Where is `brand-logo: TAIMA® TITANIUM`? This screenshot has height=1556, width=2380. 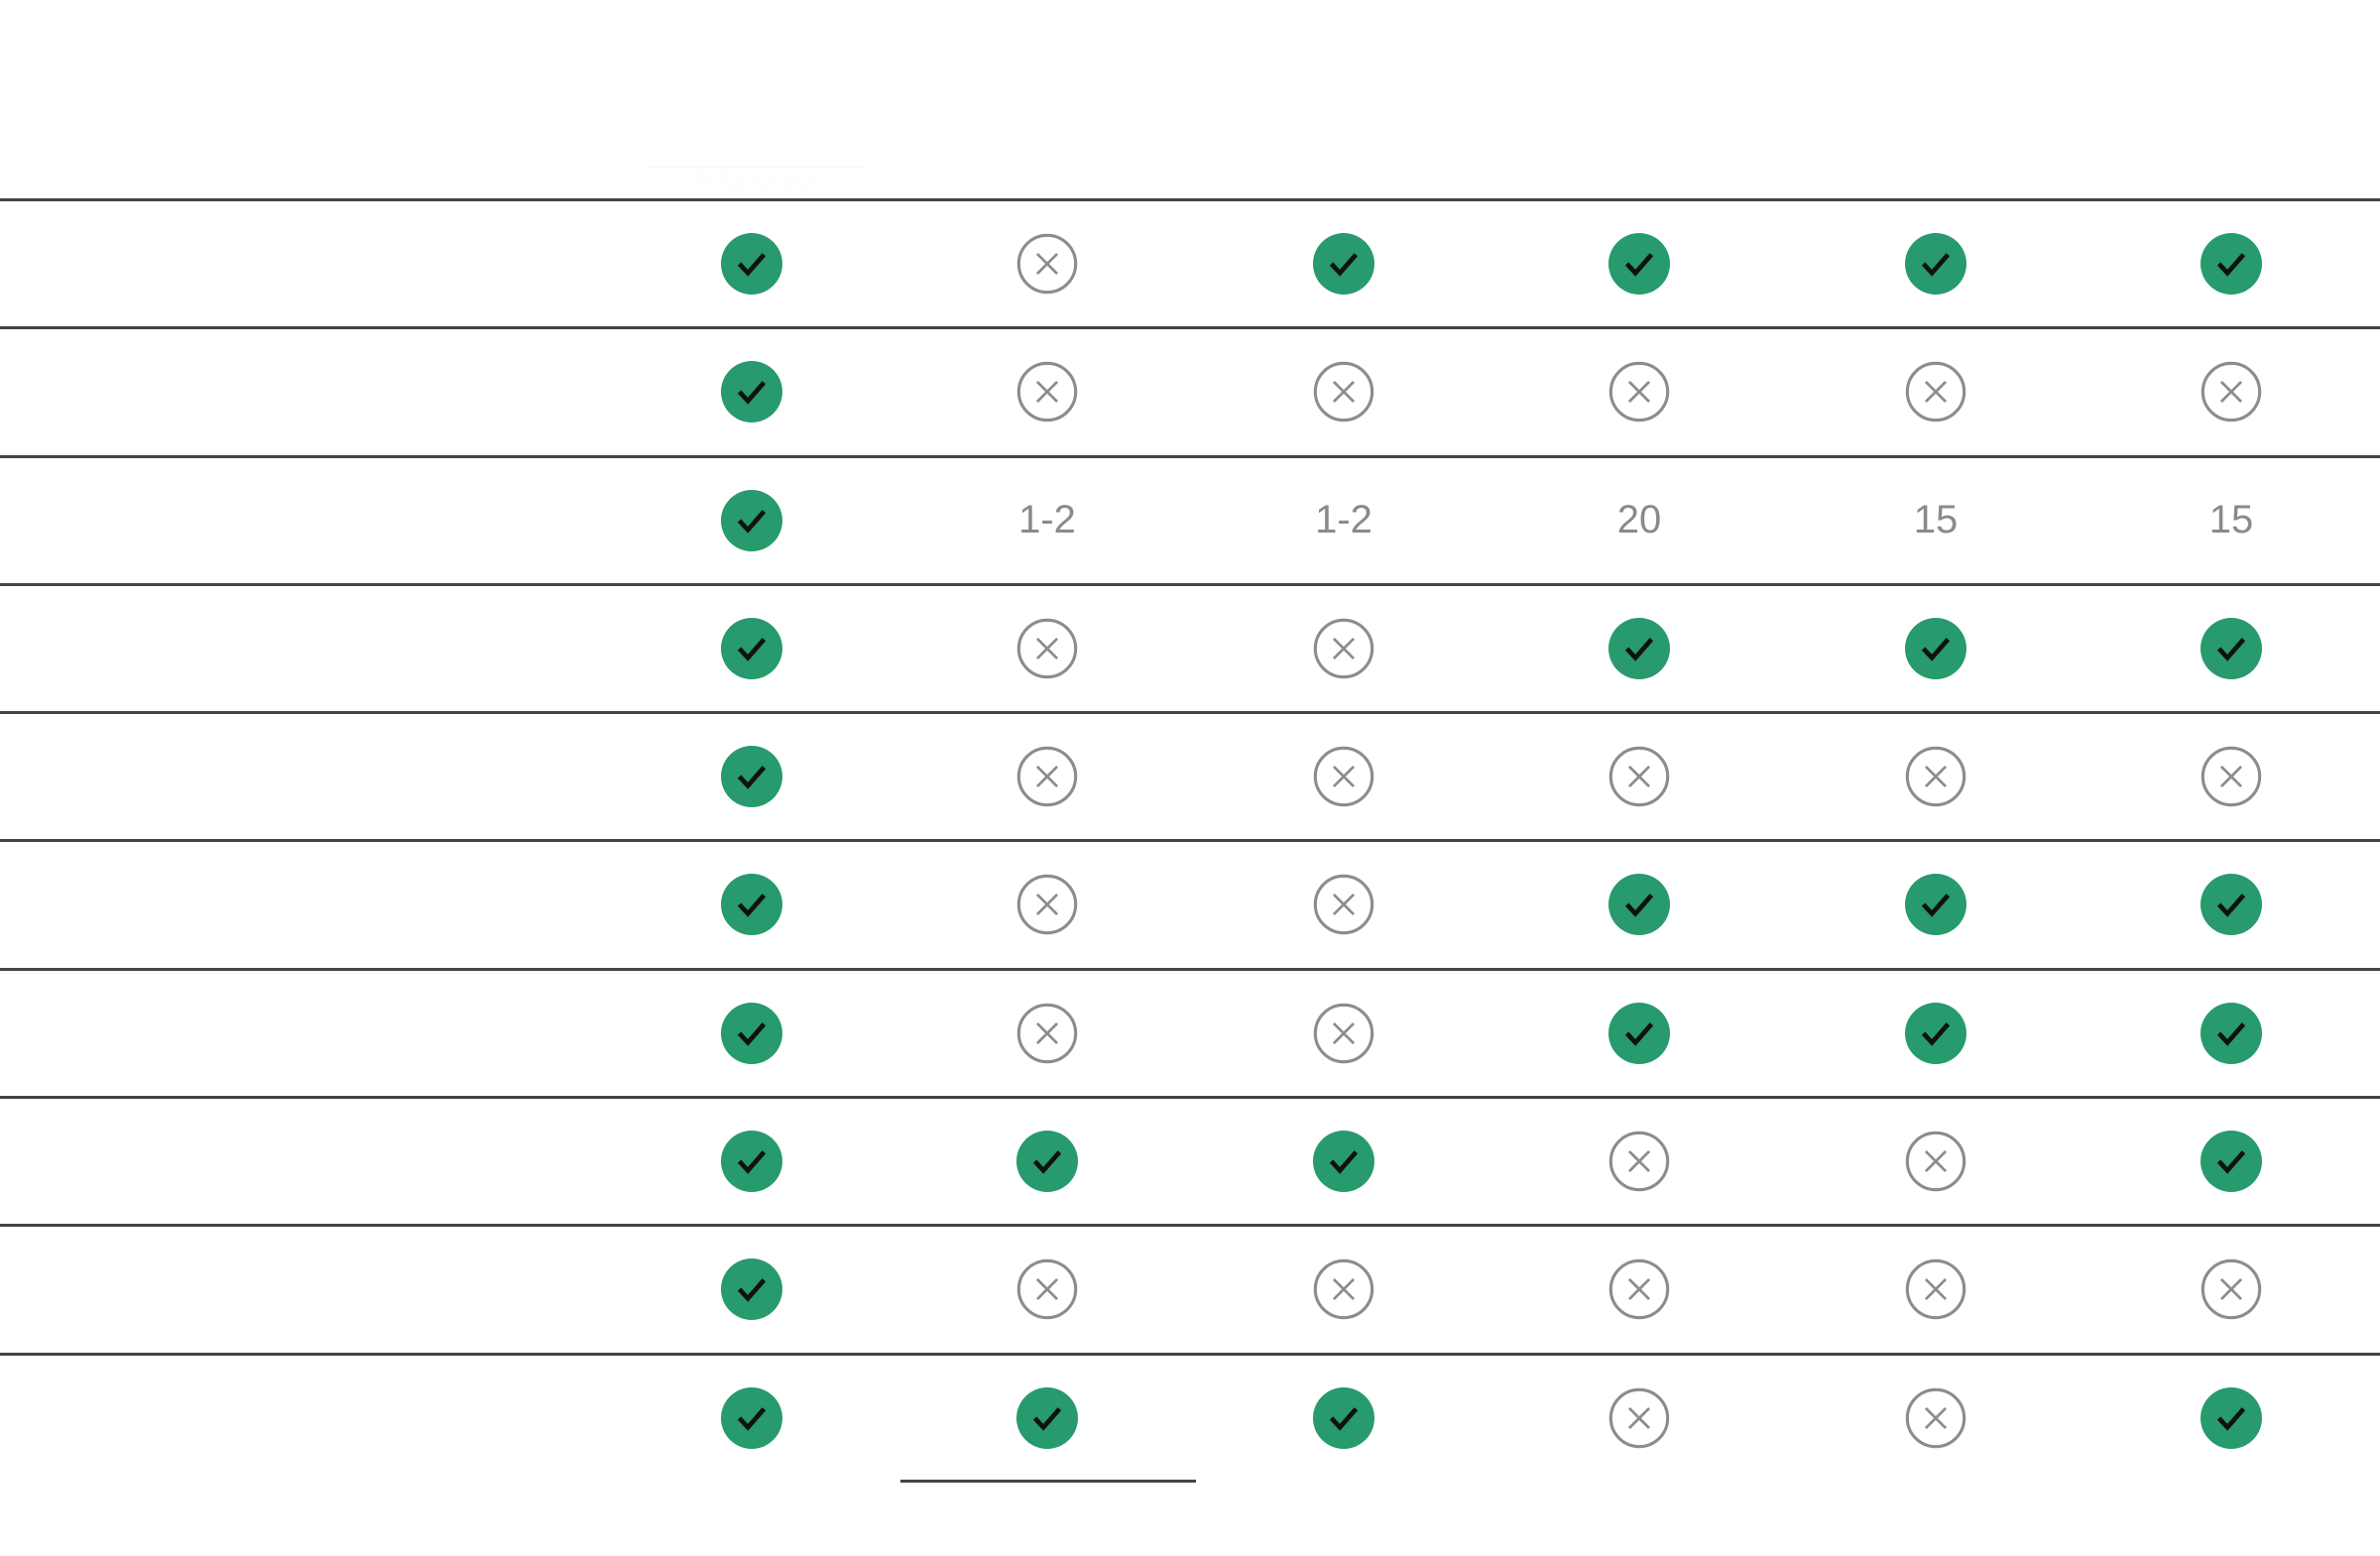 brand-logo: TAIMA® TITANIUM is located at coordinates (754, 148).